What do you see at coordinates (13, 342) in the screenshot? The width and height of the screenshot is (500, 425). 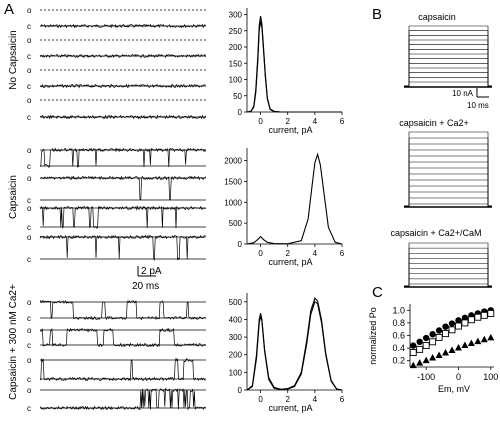 I see `row-label-capsaicin-calcium: Capsaicin + 300 nM Ca2+` at bounding box center [13, 342].